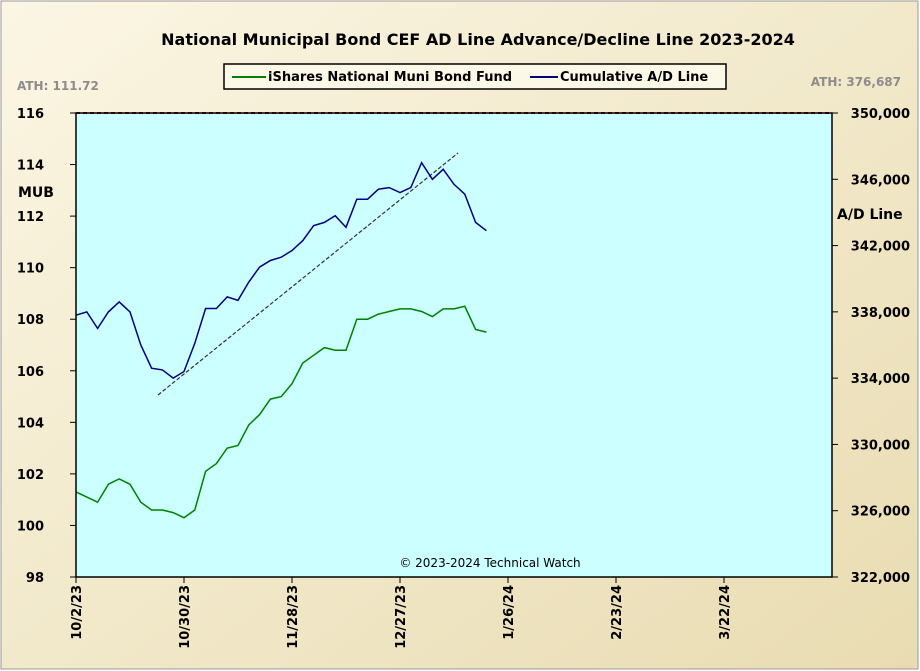 This screenshot has width=920, height=671. What do you see at coordinates (30, 372) in the screenshot?
I see `y-tick-label: 106` at bounding box center [30, 372].